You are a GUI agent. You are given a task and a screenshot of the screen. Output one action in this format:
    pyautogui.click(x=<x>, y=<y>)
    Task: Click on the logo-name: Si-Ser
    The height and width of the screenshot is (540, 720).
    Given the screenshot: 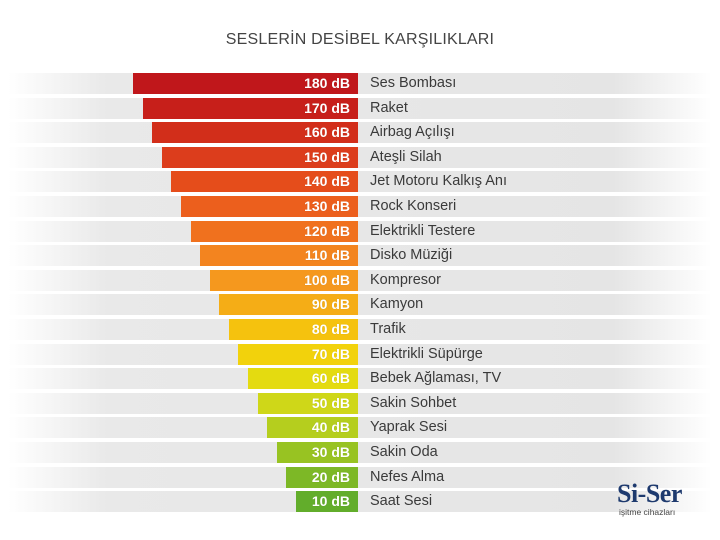 What is the action you would take?
    pyautogui.click(x=649, y=493)
    